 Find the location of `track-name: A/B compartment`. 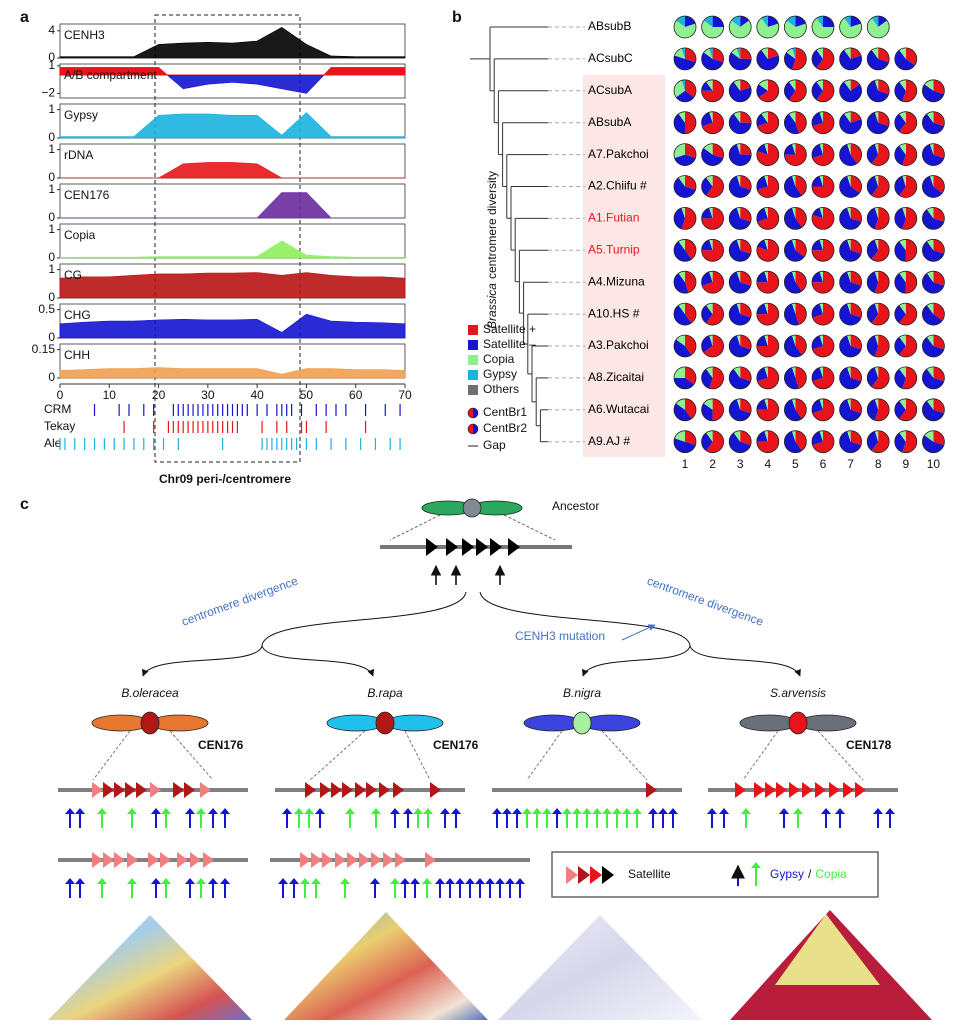

track-name: A/B compartment is located at coordinates (110, 75).